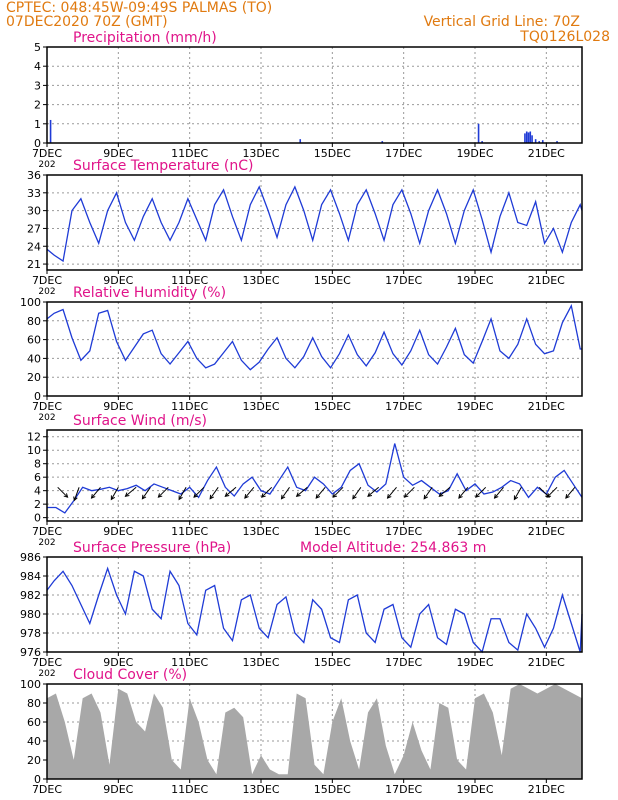 This screenshot has width=618, height=800. Describe the element at coordinates (34, 175) in the screenshot. I see `temp-ytick-label: 36` at that location.